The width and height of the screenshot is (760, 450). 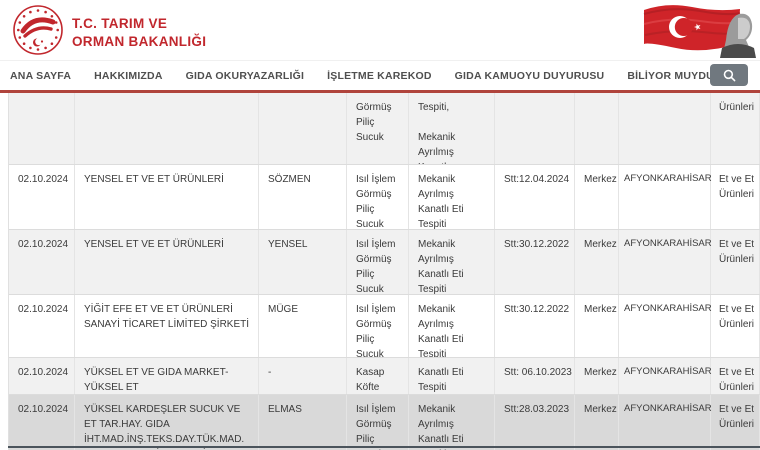 What do you see at coordinates (735, 128) in the screenshot?
I see `cell-category: Ürünleri` at bounding box center [735, 128].